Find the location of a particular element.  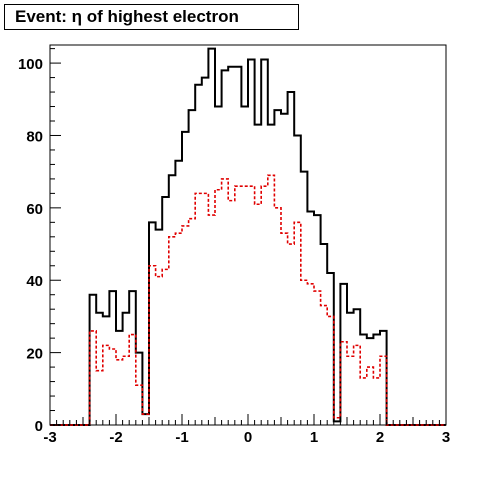

y-tick-label: 20 is located at coordinates (34, 354).